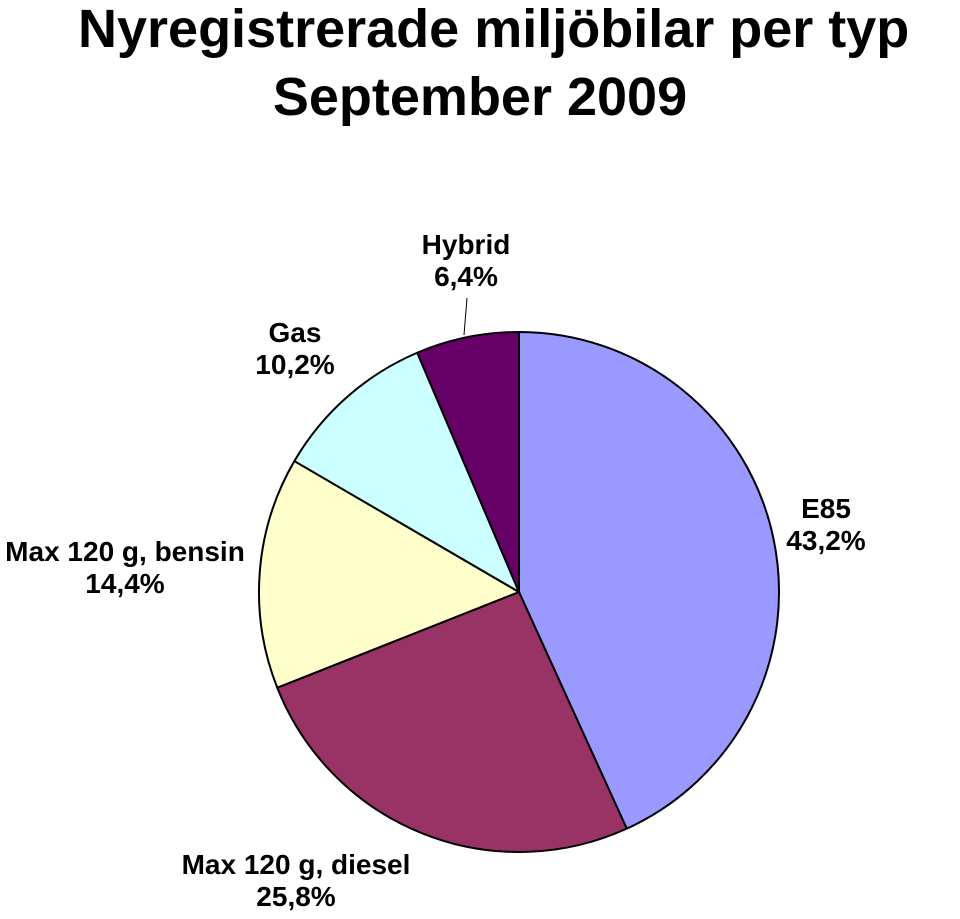  I want to click on slice-label-value: 43,2%, so click(825, 540).